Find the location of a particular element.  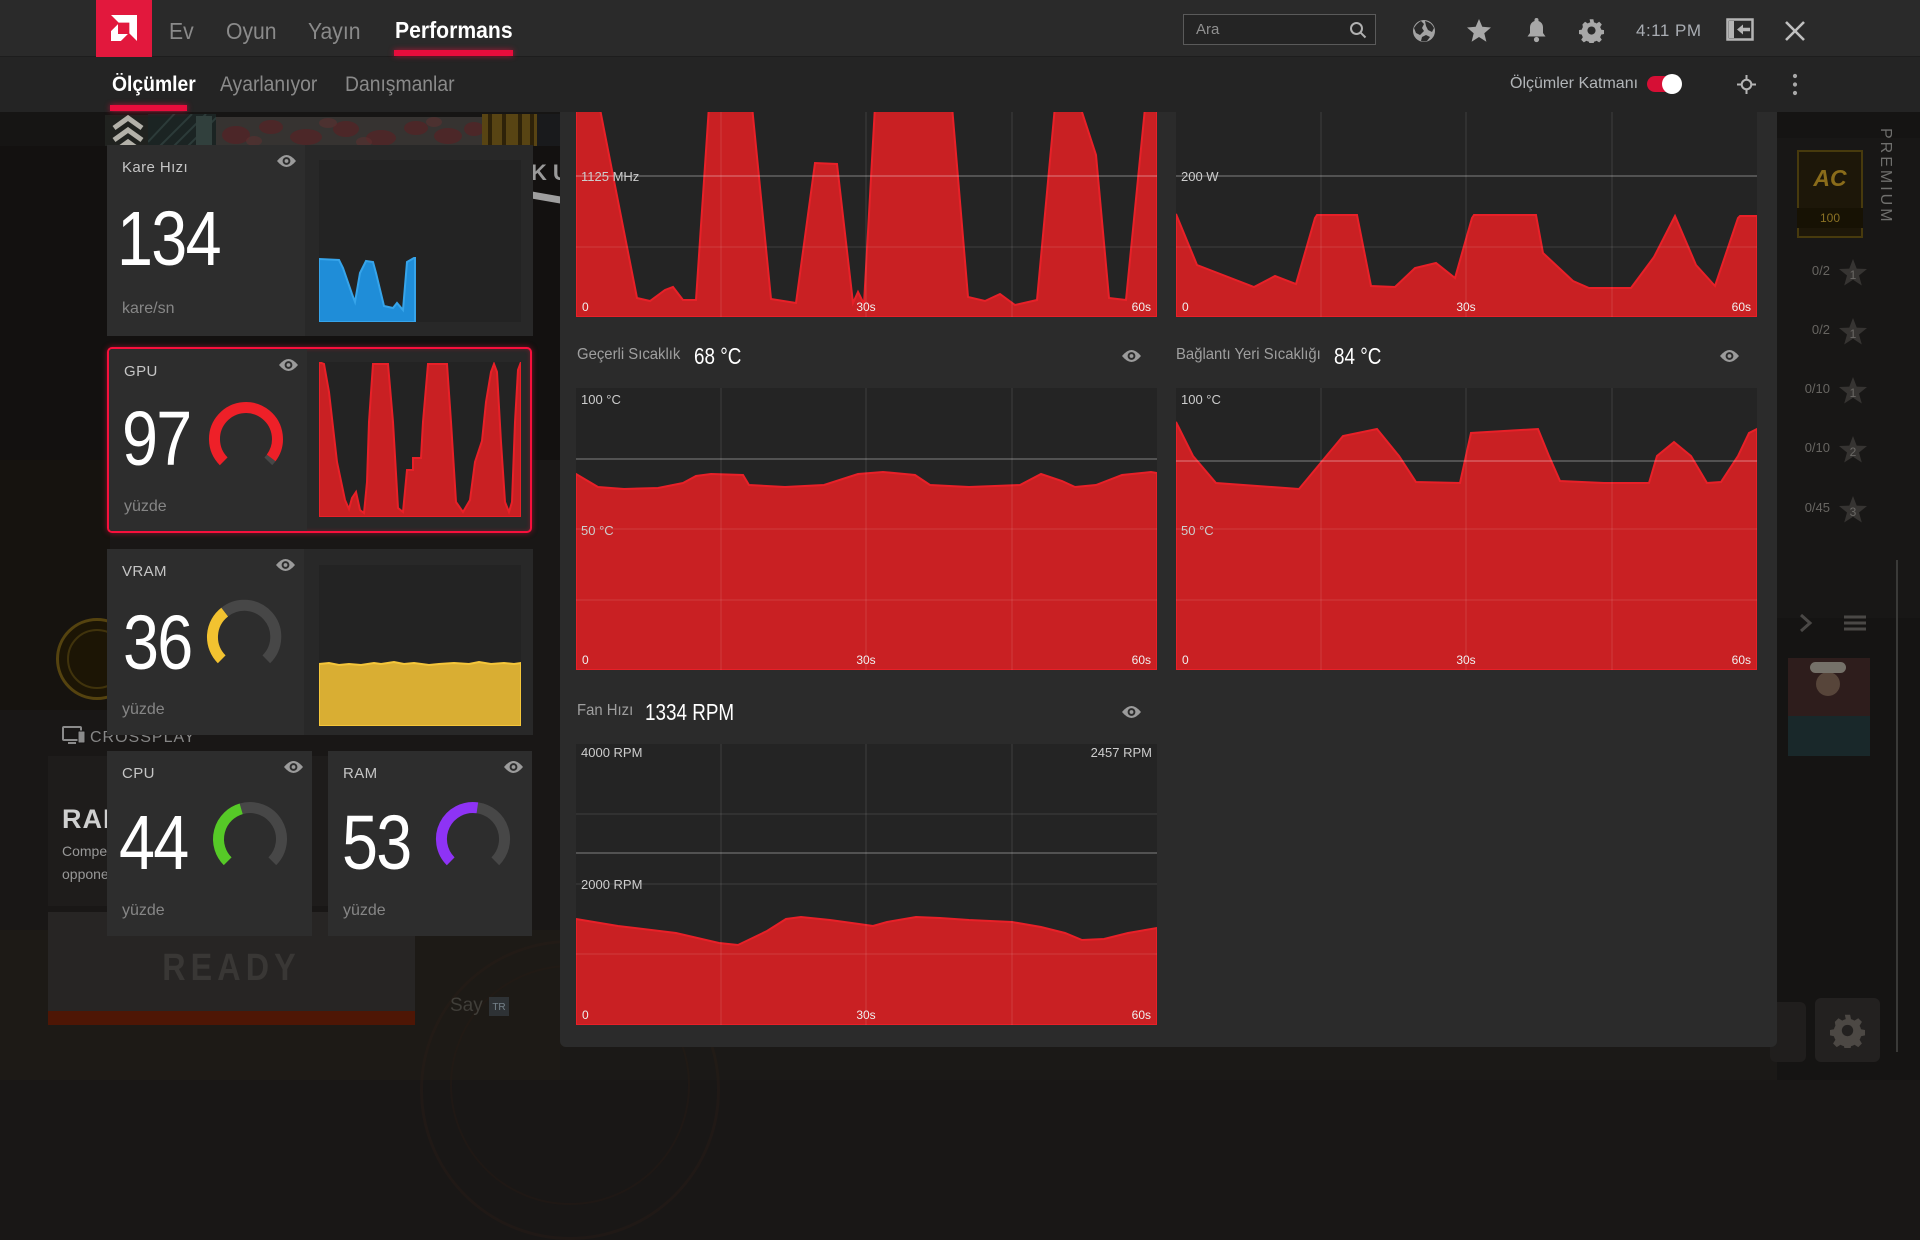

svg-text: 2457 RPM is located at coordinates (1121, 752).